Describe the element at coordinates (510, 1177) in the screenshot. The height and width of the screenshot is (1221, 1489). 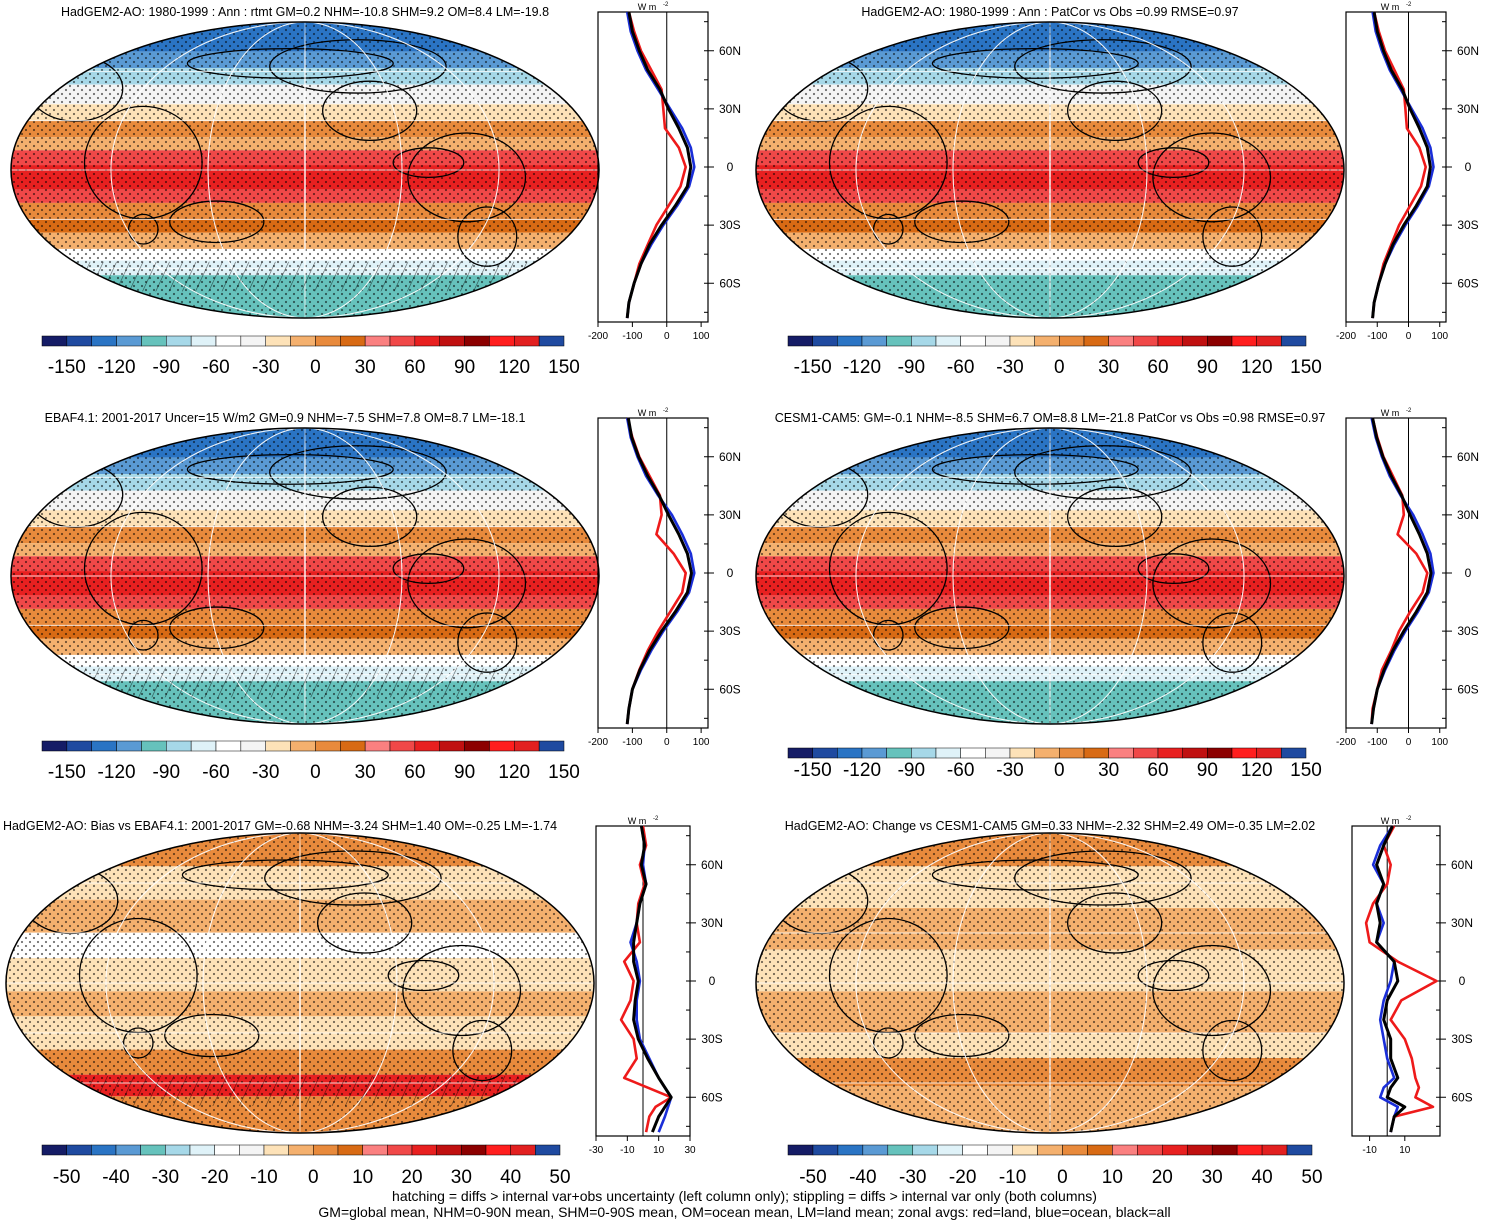
I see `colorbar-label: 40` at that location.